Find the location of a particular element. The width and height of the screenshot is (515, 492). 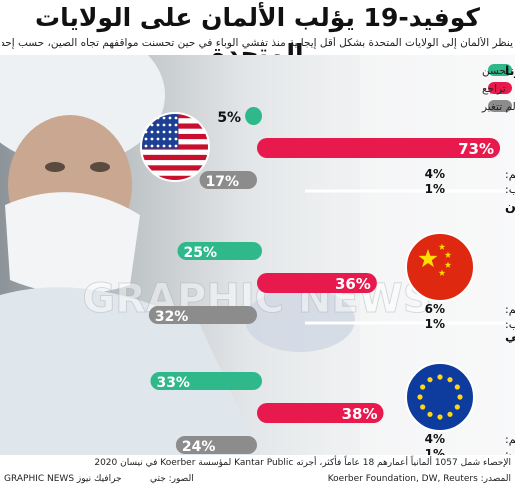

bar-worsened-label: 73% is located at coordinates (476, 149).